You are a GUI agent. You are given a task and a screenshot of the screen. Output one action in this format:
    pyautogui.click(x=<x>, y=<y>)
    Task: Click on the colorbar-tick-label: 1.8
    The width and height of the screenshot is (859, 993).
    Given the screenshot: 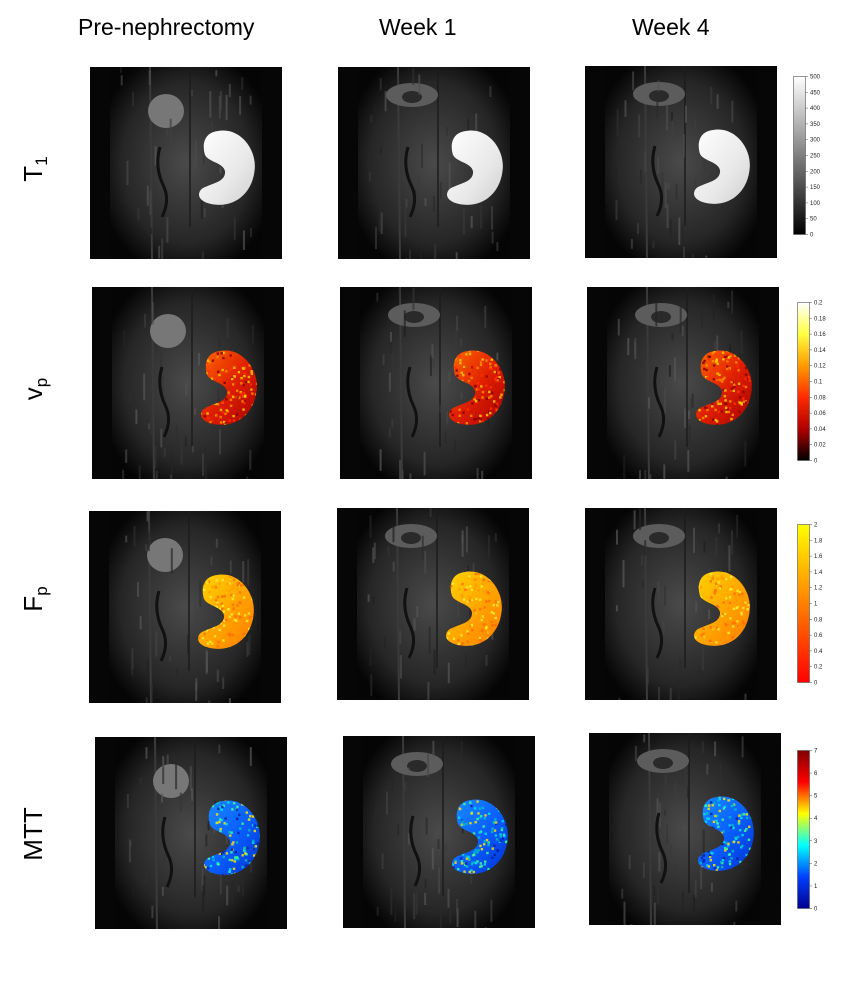 What is the action you would take?
    pyautogui.click(x=818, y=541)
    